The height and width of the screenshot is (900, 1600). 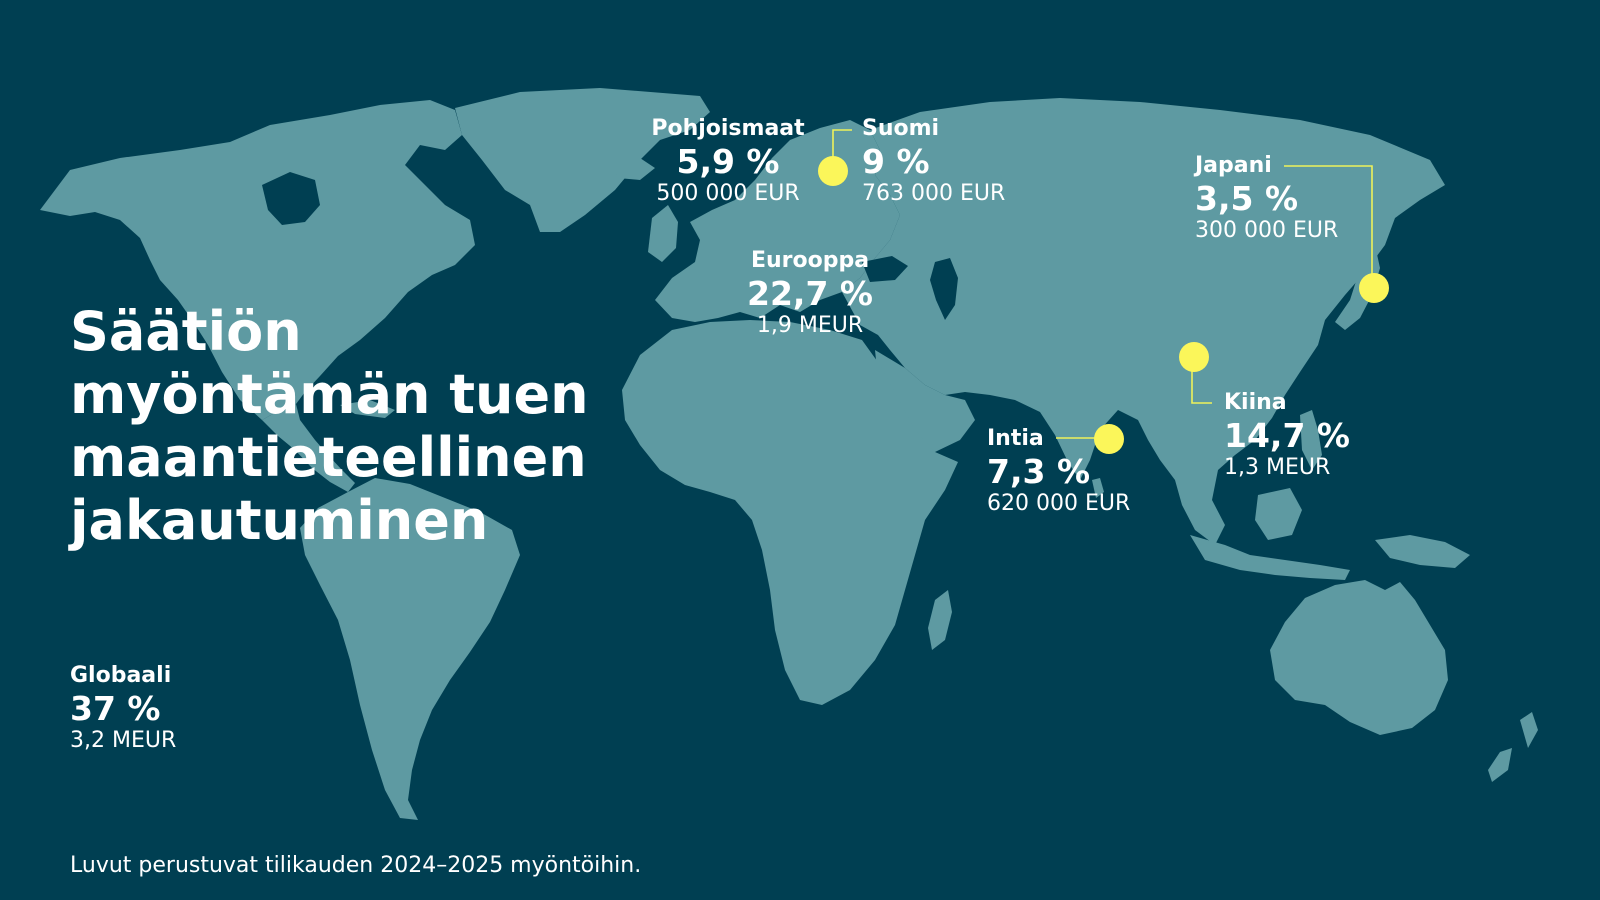 What do you see at coordinates (291, 198) in the screenshot?
I see `hudson-bay` at bounding box center [291, 198].